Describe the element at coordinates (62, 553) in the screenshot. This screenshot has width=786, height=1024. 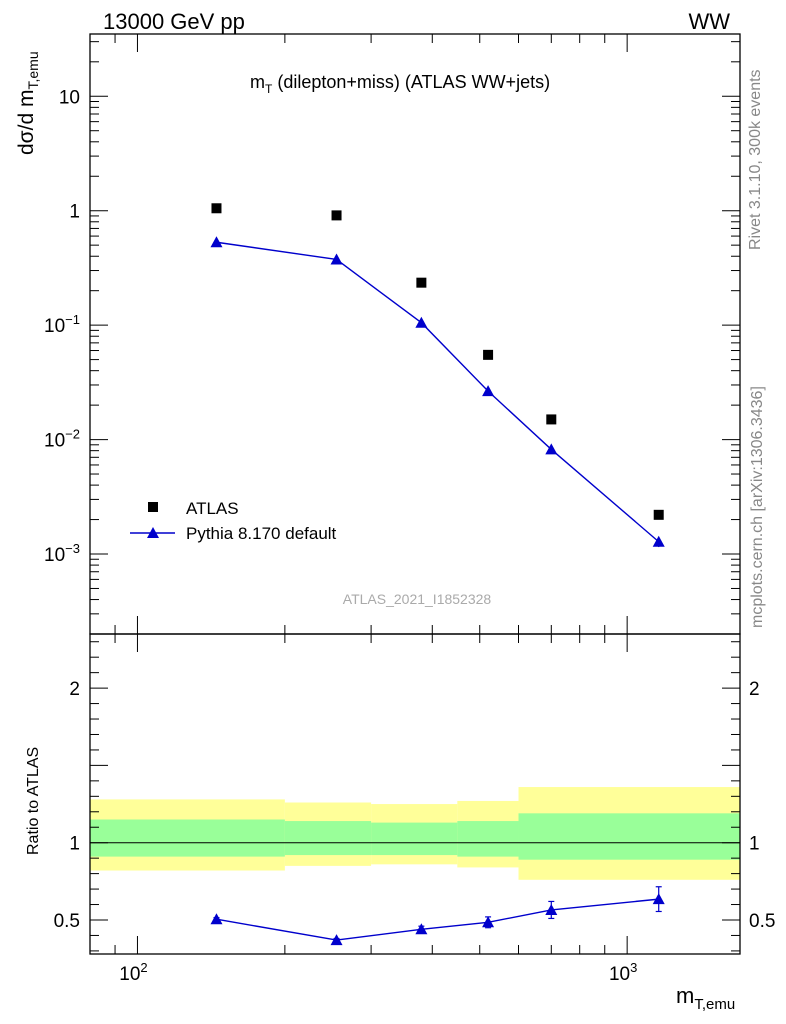
I see `main-y-tick-label: 10⁻³` at that location.